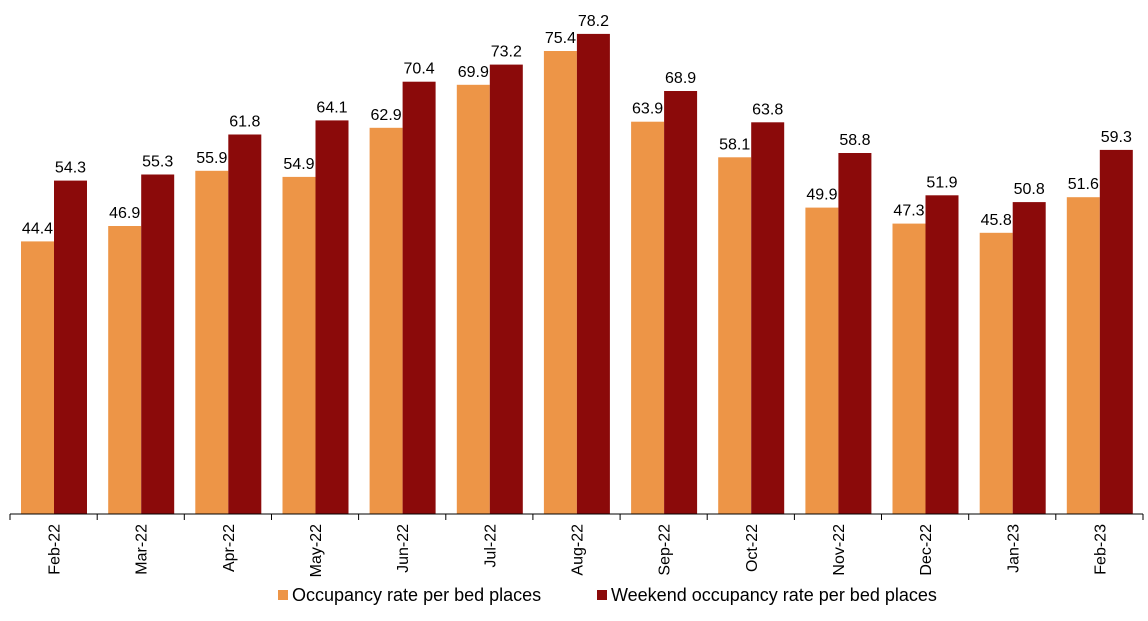  I want to click on x-tick-label-may-22: May-22, so click(316, 550).